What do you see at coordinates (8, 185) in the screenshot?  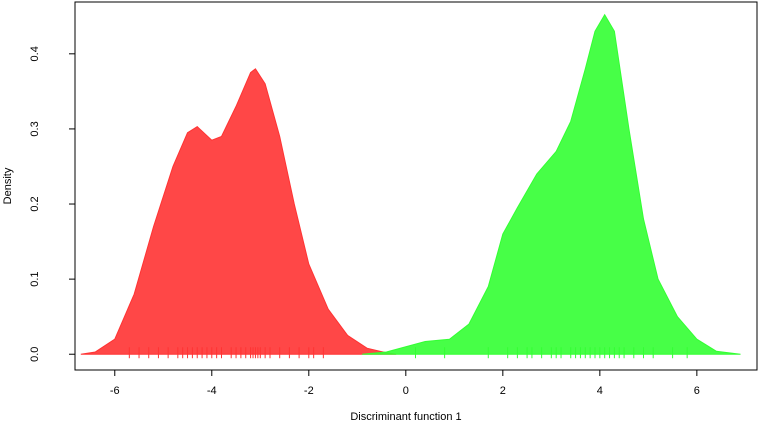 I see `y-axis-label: Density` at bounding box center [8, 185].